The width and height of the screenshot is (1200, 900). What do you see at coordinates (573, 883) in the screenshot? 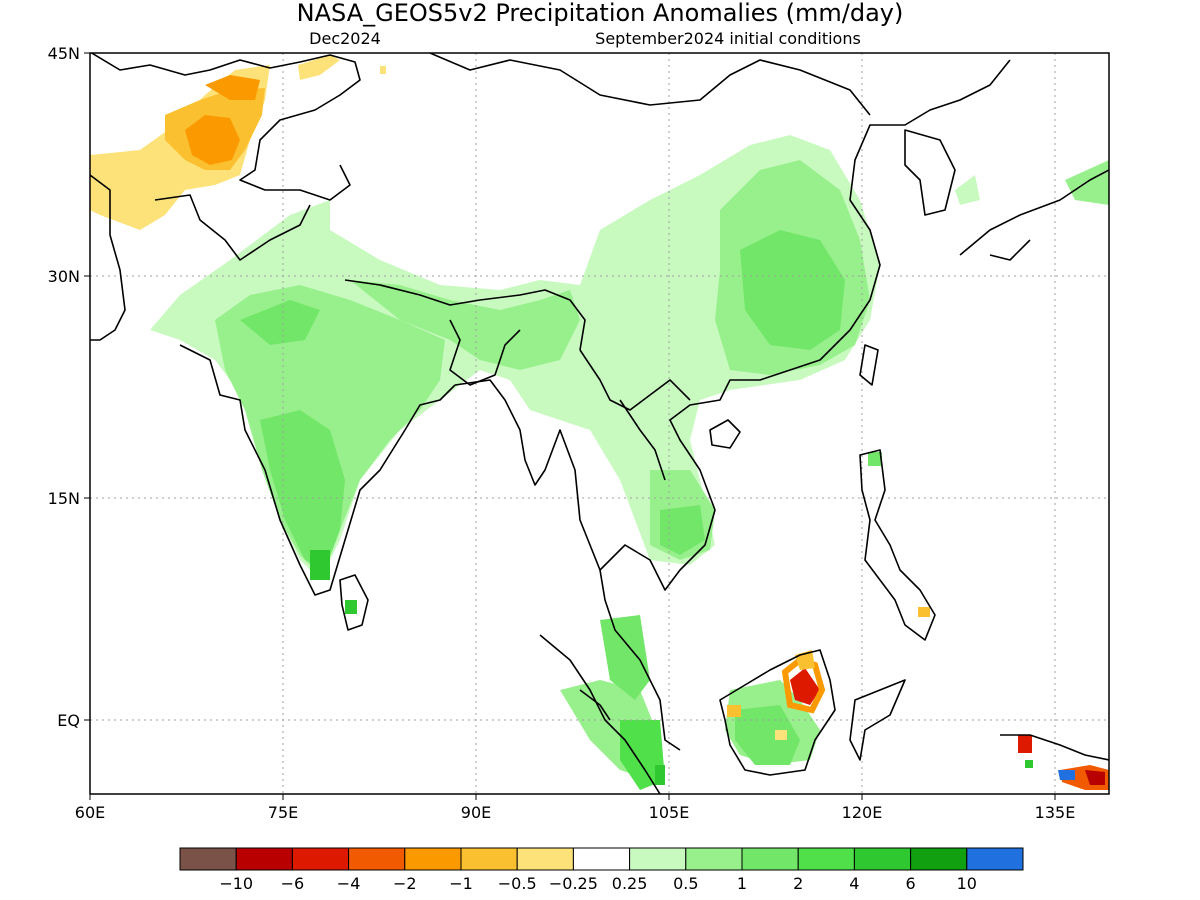
I see `colorbar-label: −0.25` at bounding box center [573, 883].